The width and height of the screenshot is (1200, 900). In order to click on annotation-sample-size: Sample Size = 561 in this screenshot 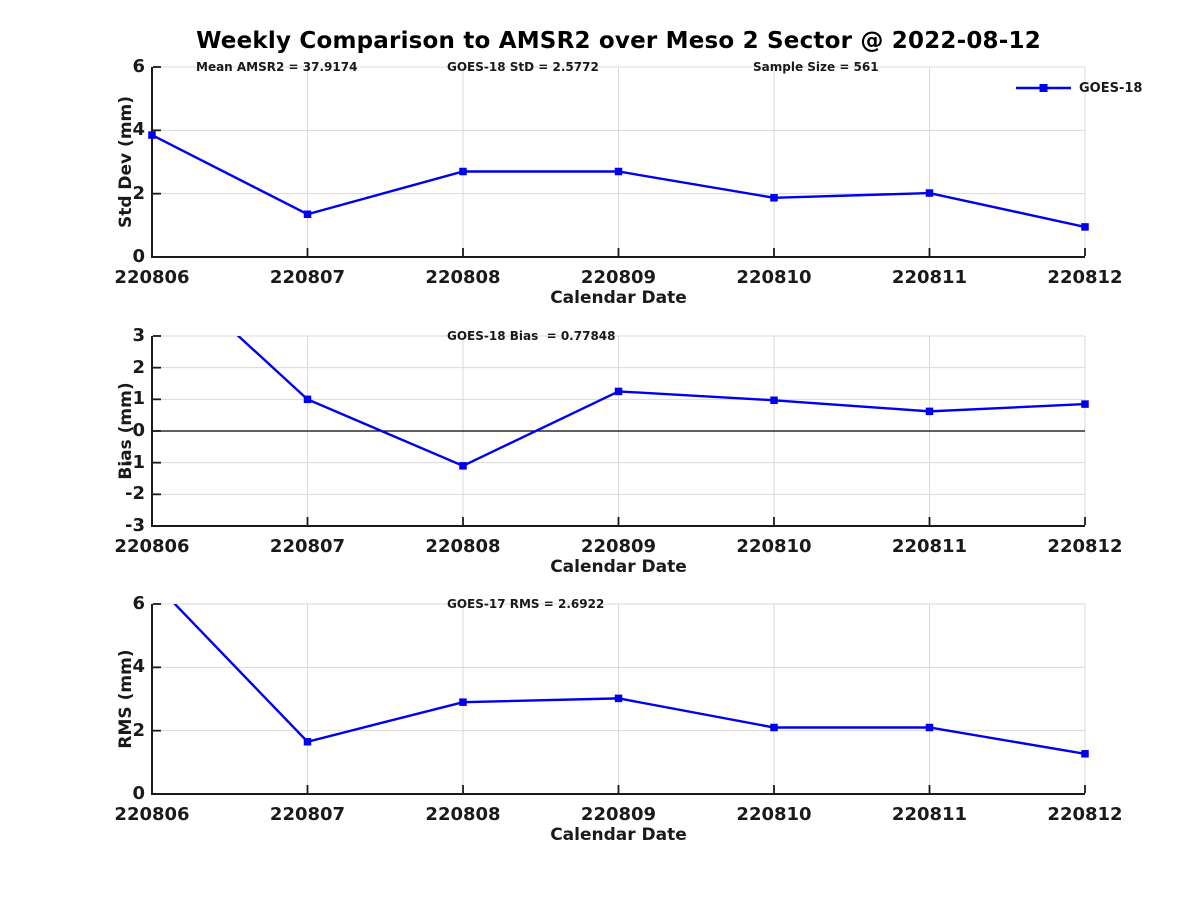, I will do `click(816, 67)`.